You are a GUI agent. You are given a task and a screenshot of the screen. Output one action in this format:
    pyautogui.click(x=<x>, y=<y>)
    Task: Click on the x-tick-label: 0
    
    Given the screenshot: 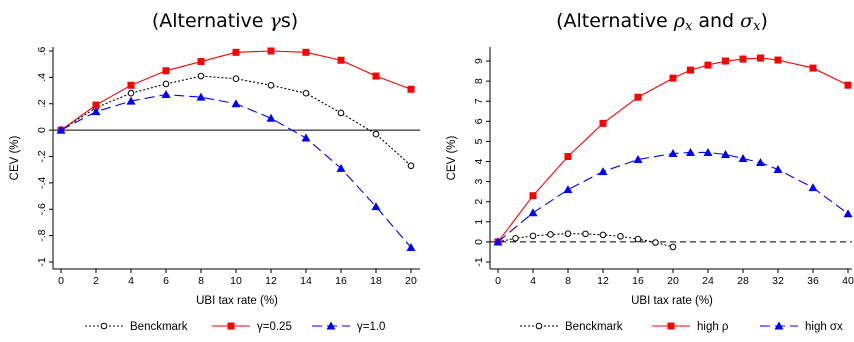 What is the action you would take?
    pyautogui.click(x=61, y=281)
    